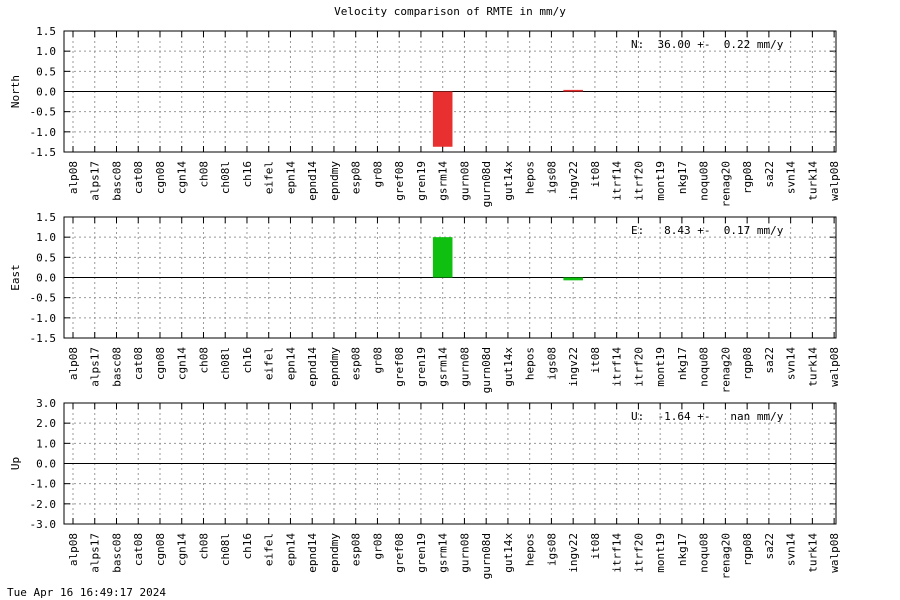 The image size is (900, 600). I want to click on east-ytick-label: -1.5, so click(43, 338).